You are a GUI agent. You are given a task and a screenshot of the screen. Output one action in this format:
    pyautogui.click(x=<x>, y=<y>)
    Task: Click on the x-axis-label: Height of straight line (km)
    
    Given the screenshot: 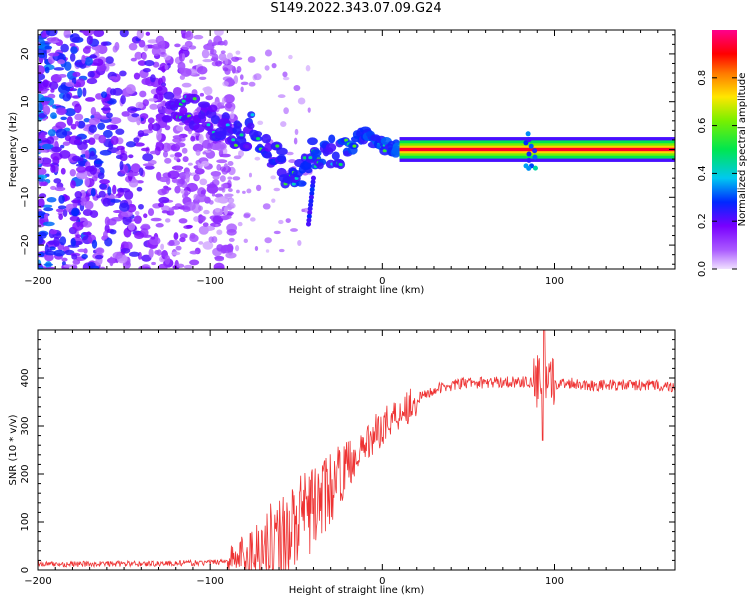 What is the action you would take?
    pyautogui.click(x=357, y=290)
    